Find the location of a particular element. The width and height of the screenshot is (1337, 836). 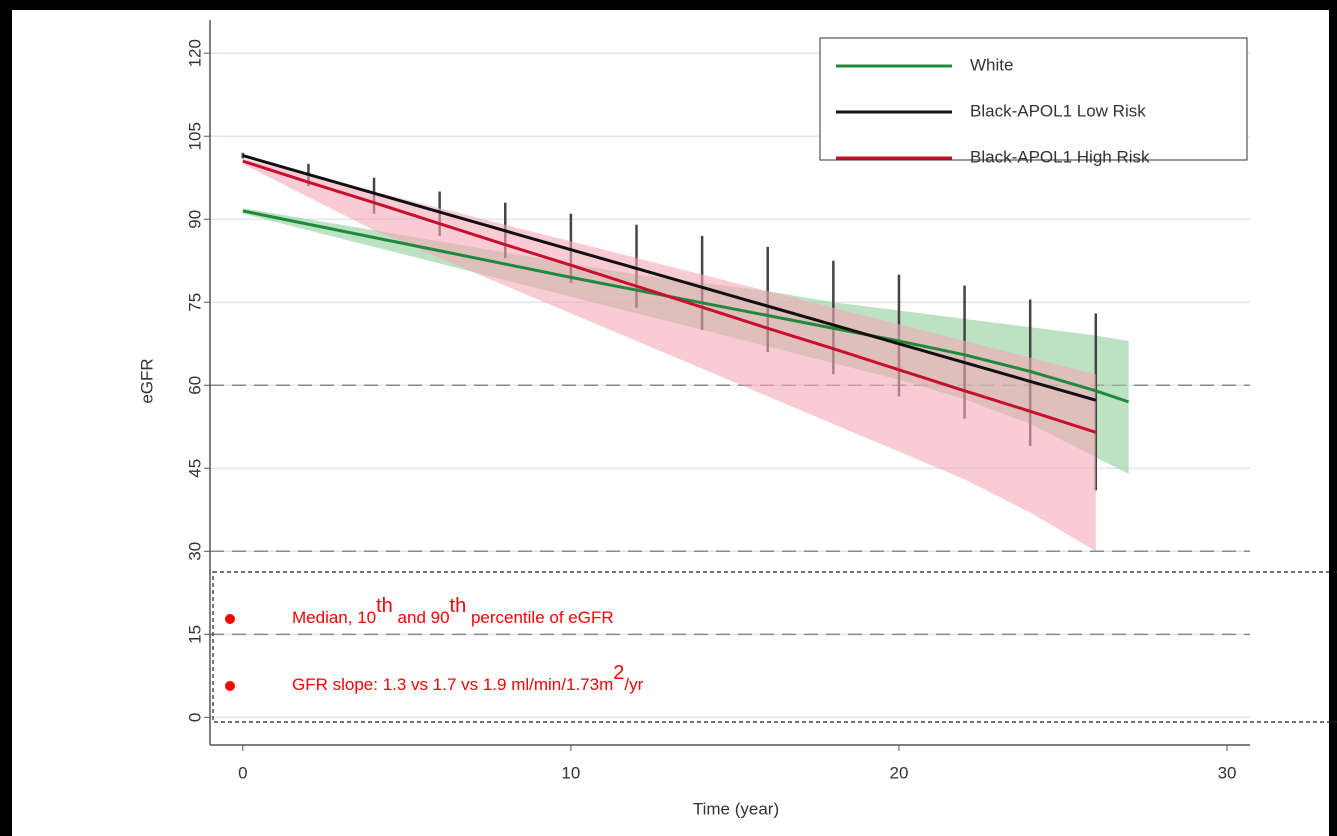

x-tick-label: 0 is located at coordinates (242, 772).